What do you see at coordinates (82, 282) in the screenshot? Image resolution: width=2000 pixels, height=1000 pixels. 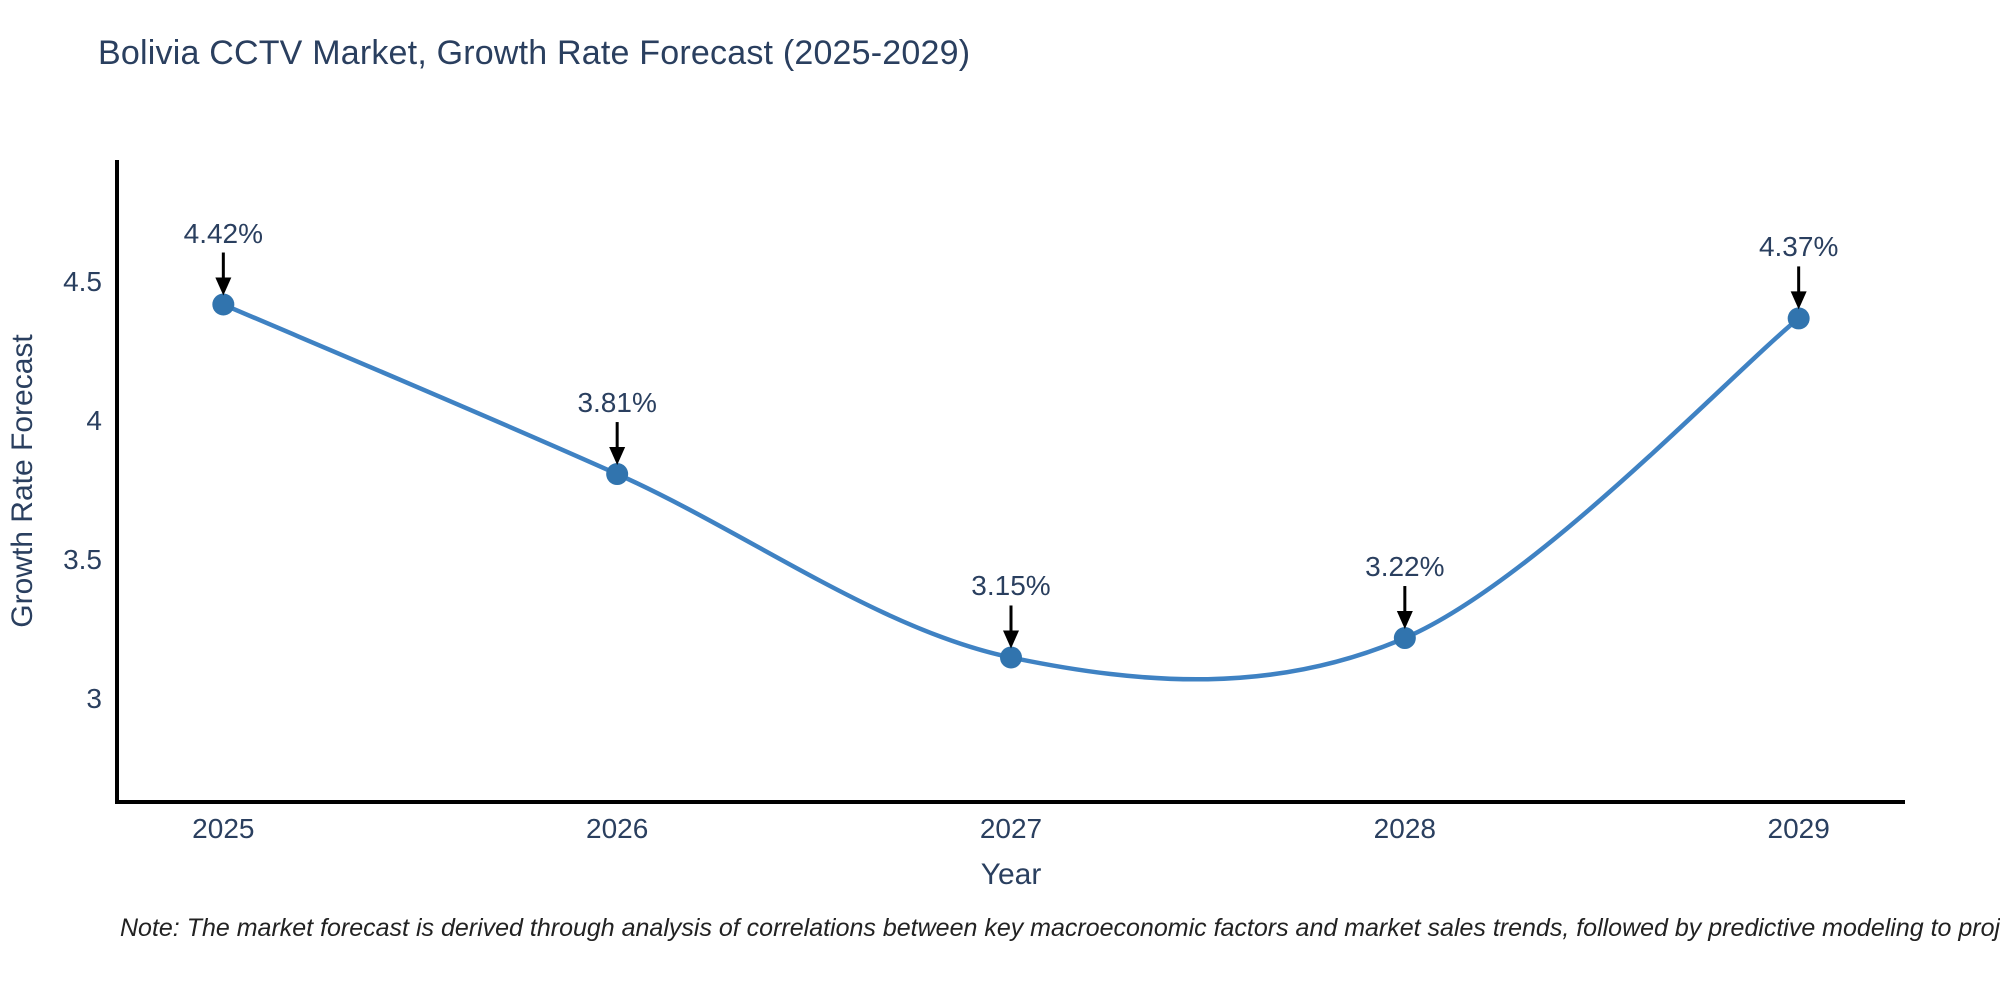 I see `y-tick-label-4.5: 4.5` at bounding box center [82, 282].